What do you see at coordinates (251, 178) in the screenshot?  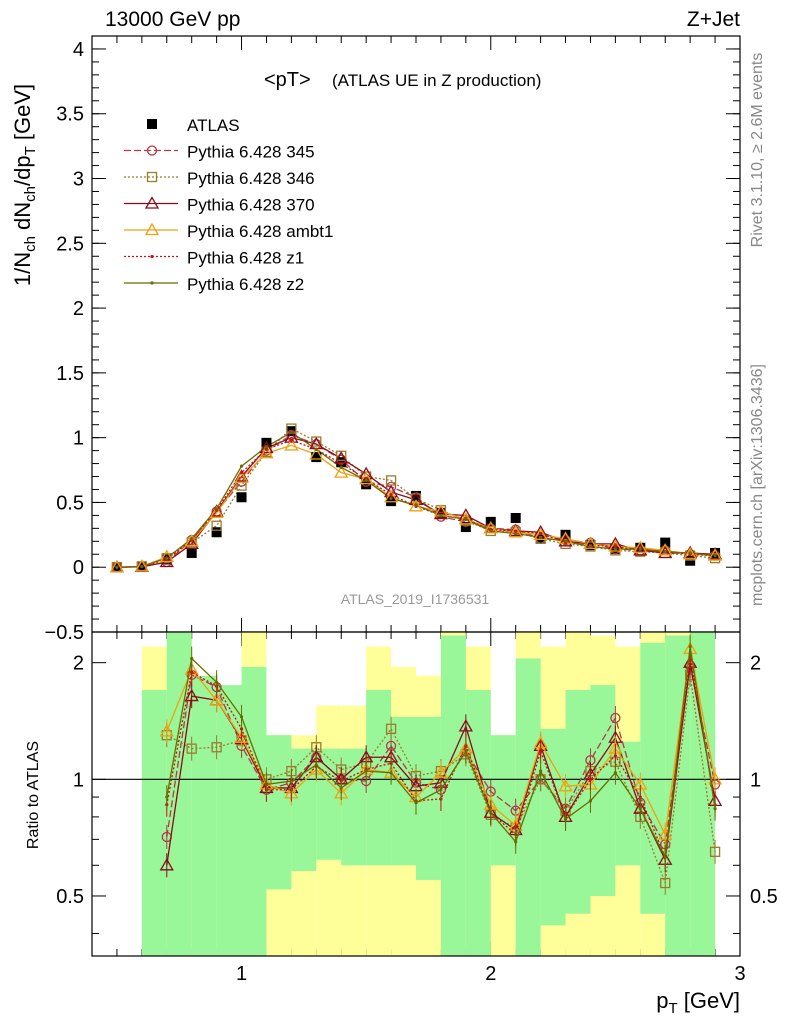 I see `legend-label: Pythia 6.428 346` at bounding box center [251, 178].